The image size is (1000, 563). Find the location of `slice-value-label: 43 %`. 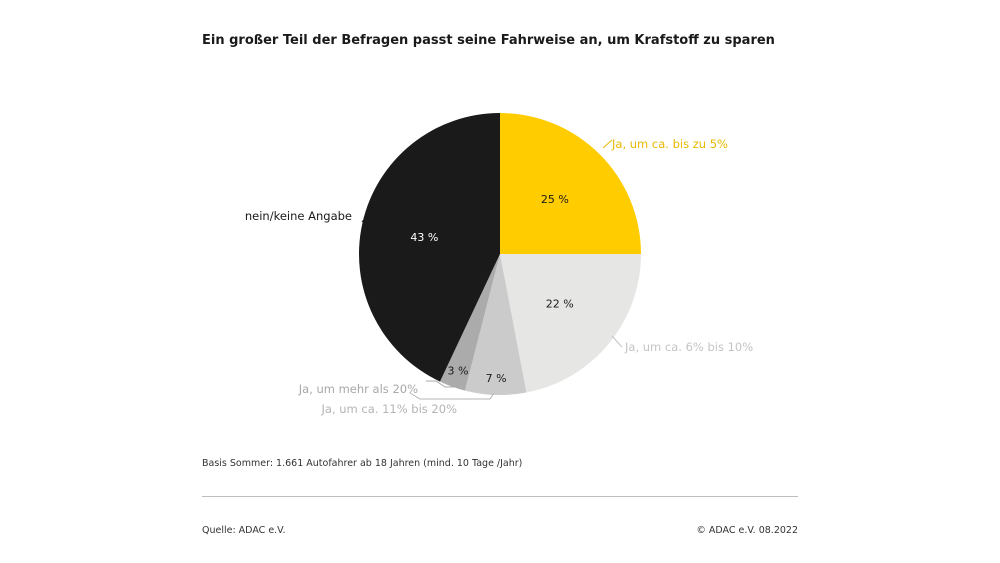

slice-value-label: 43 % is located at coordinates (424, 237).